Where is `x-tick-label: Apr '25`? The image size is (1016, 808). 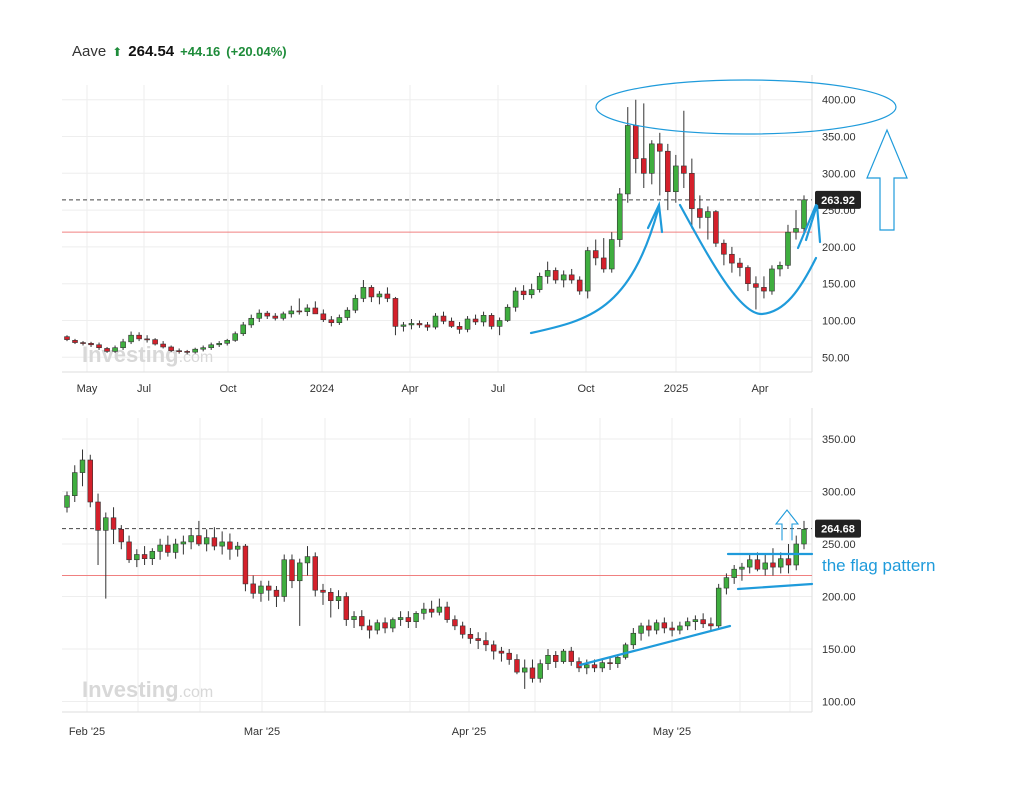
x-tick-label: Apr '25 is located at coordinates (469, 732).